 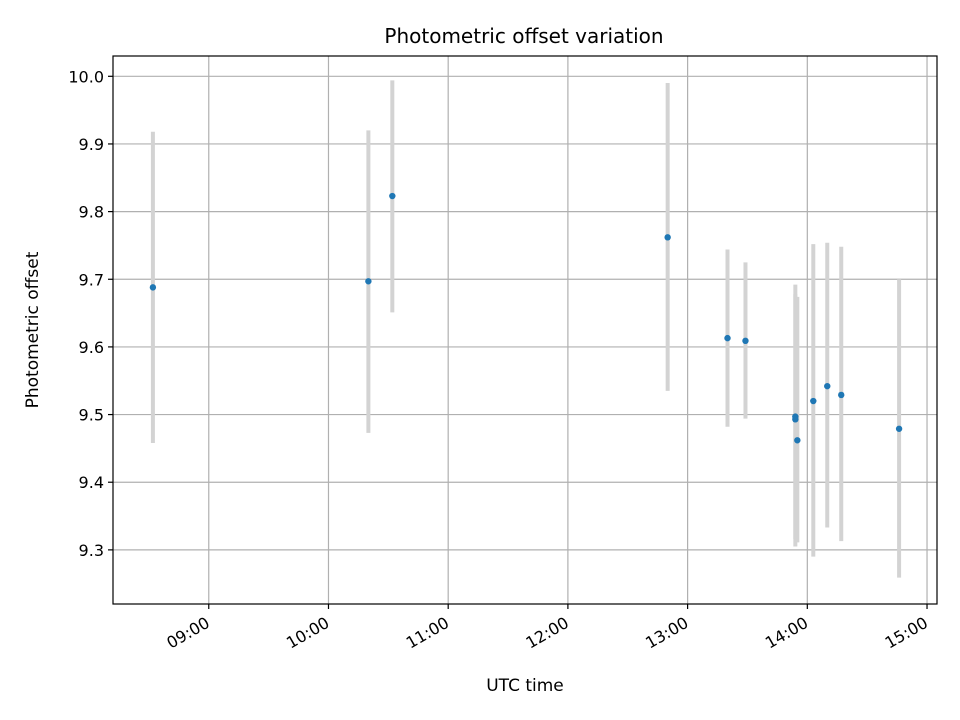 I want to click on x-tick-label: 13:00, so click(x=666, y=633).